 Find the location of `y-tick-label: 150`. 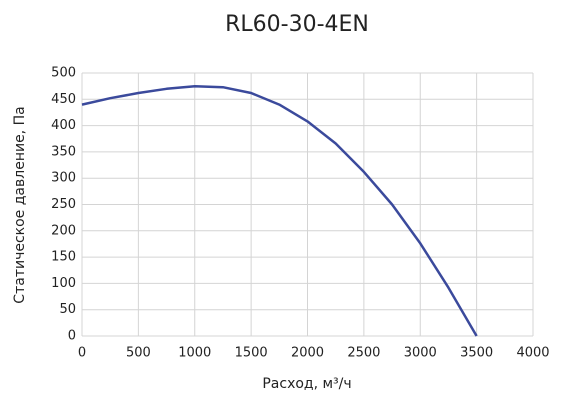

y-tick-label: 150 is located at coordinates (63, 257).